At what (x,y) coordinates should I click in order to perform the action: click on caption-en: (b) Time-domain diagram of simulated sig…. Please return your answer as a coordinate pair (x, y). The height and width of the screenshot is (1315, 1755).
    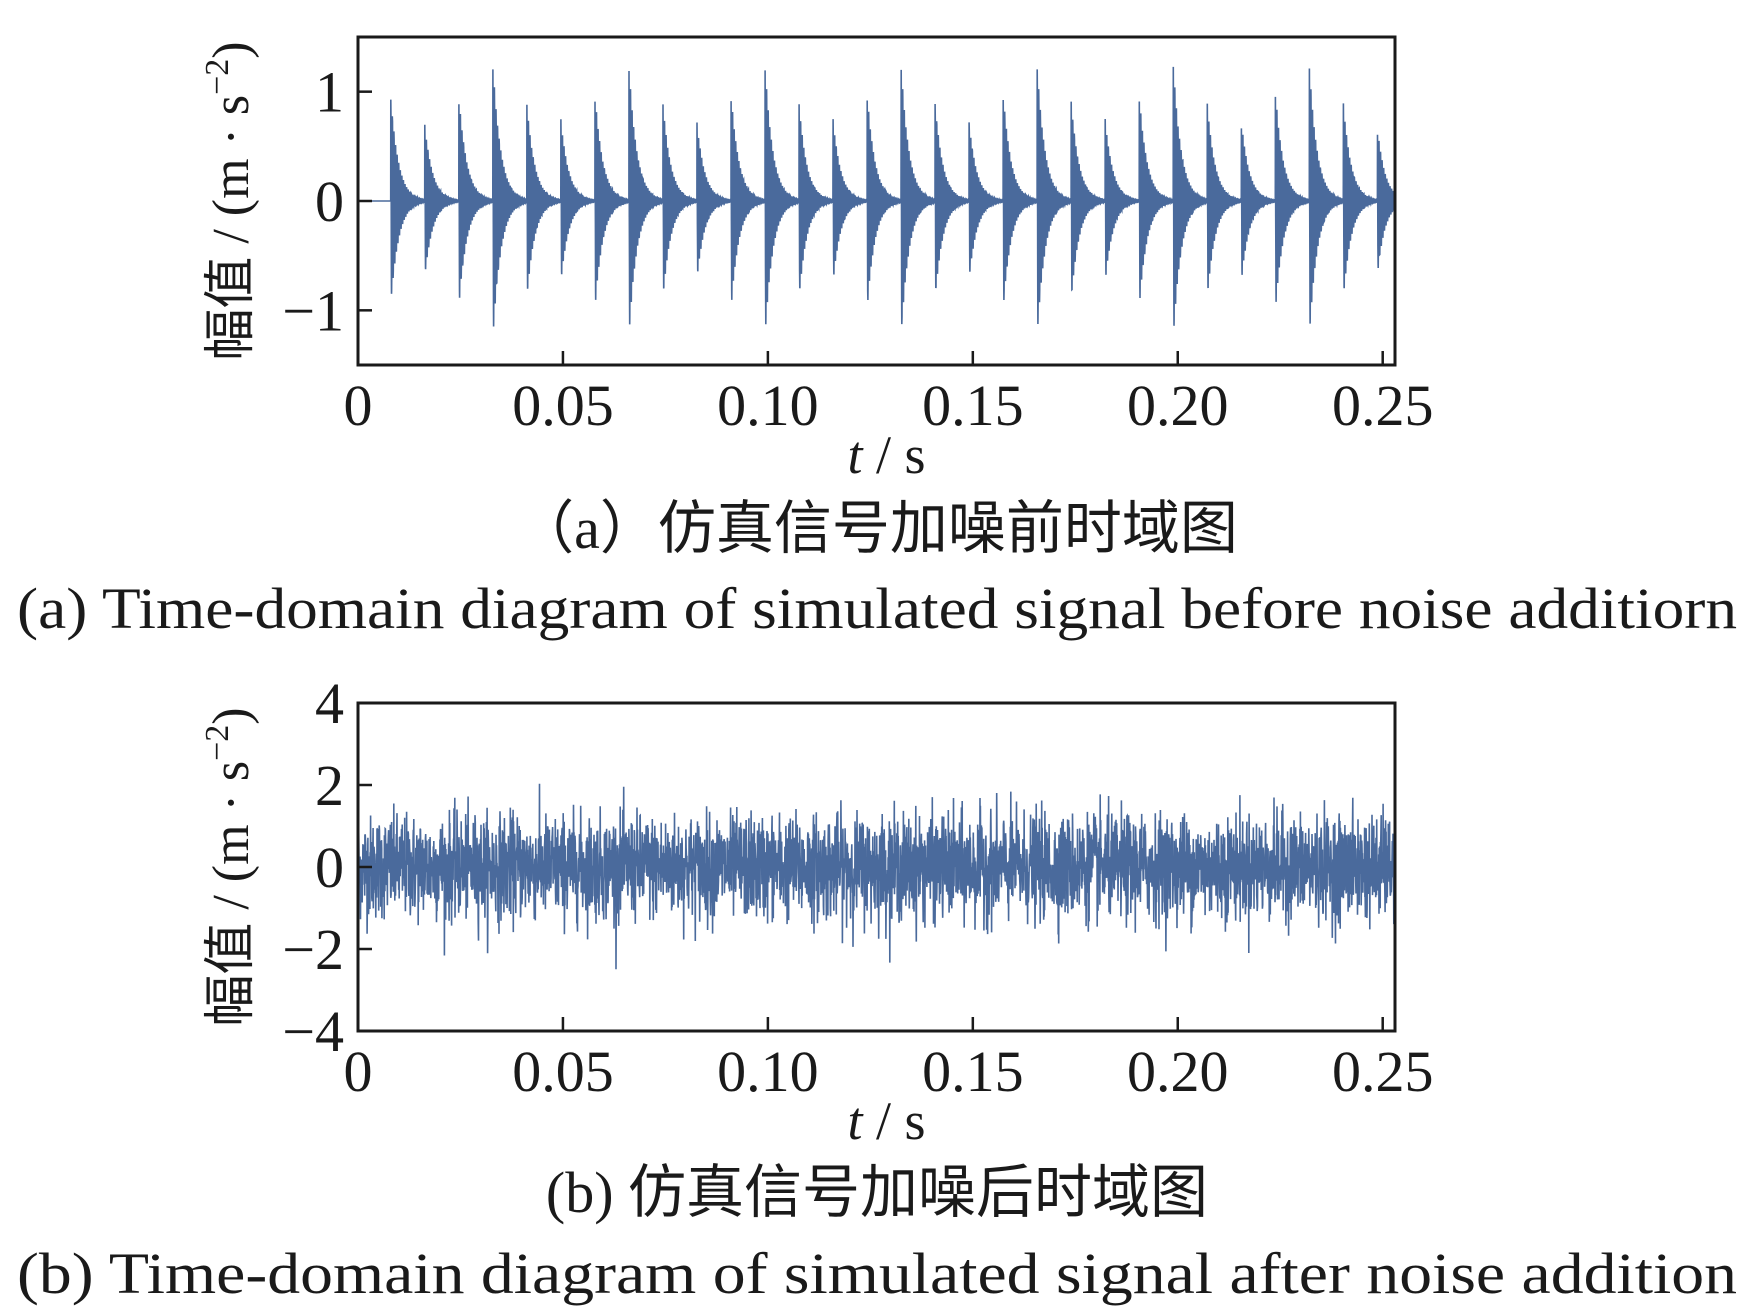
    Looking at the image, I should click on (877, 1273).